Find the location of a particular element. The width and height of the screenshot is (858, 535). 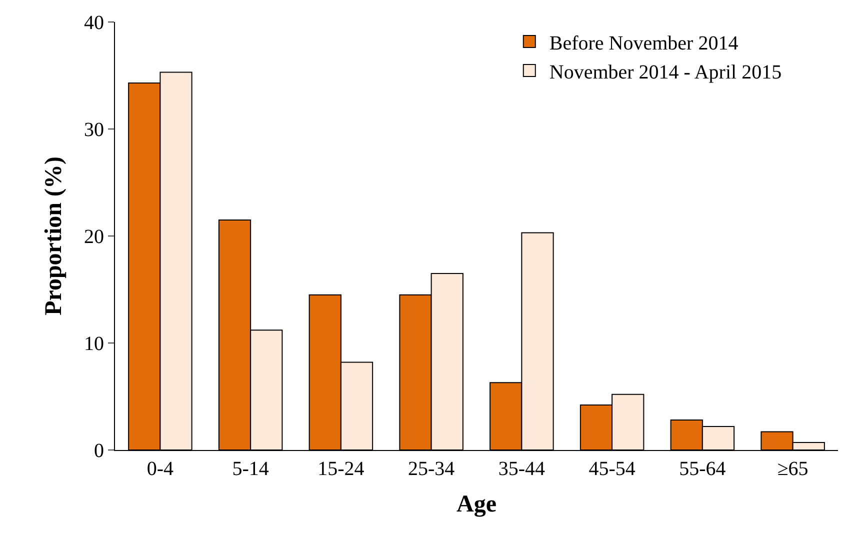

x-tick-label: 55-64 is located at coordinates (702, 469).